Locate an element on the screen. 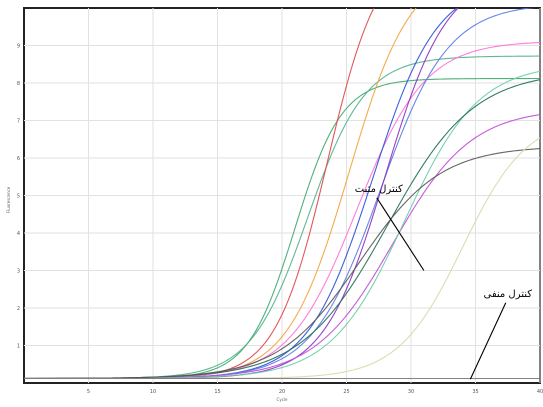 The height and width of the screenshot is (407, 543). x-tick-label: 35 is located at coordinates (475, 392).